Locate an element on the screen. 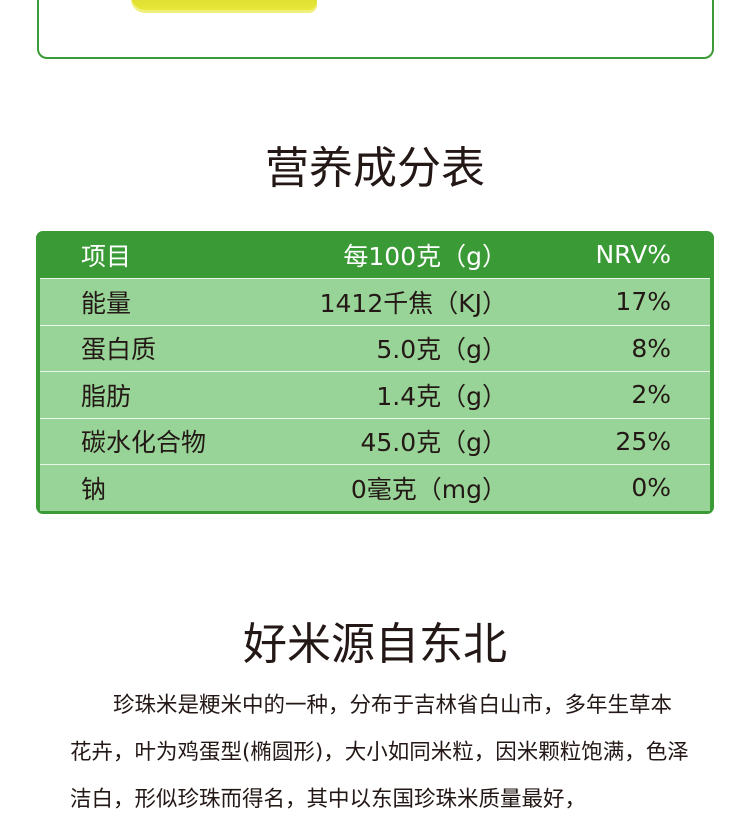 The width and height of the screenshot is (750, 823). table-row: 能量 1412千焦（KJ） 17% is located at coordinates (375, 301).